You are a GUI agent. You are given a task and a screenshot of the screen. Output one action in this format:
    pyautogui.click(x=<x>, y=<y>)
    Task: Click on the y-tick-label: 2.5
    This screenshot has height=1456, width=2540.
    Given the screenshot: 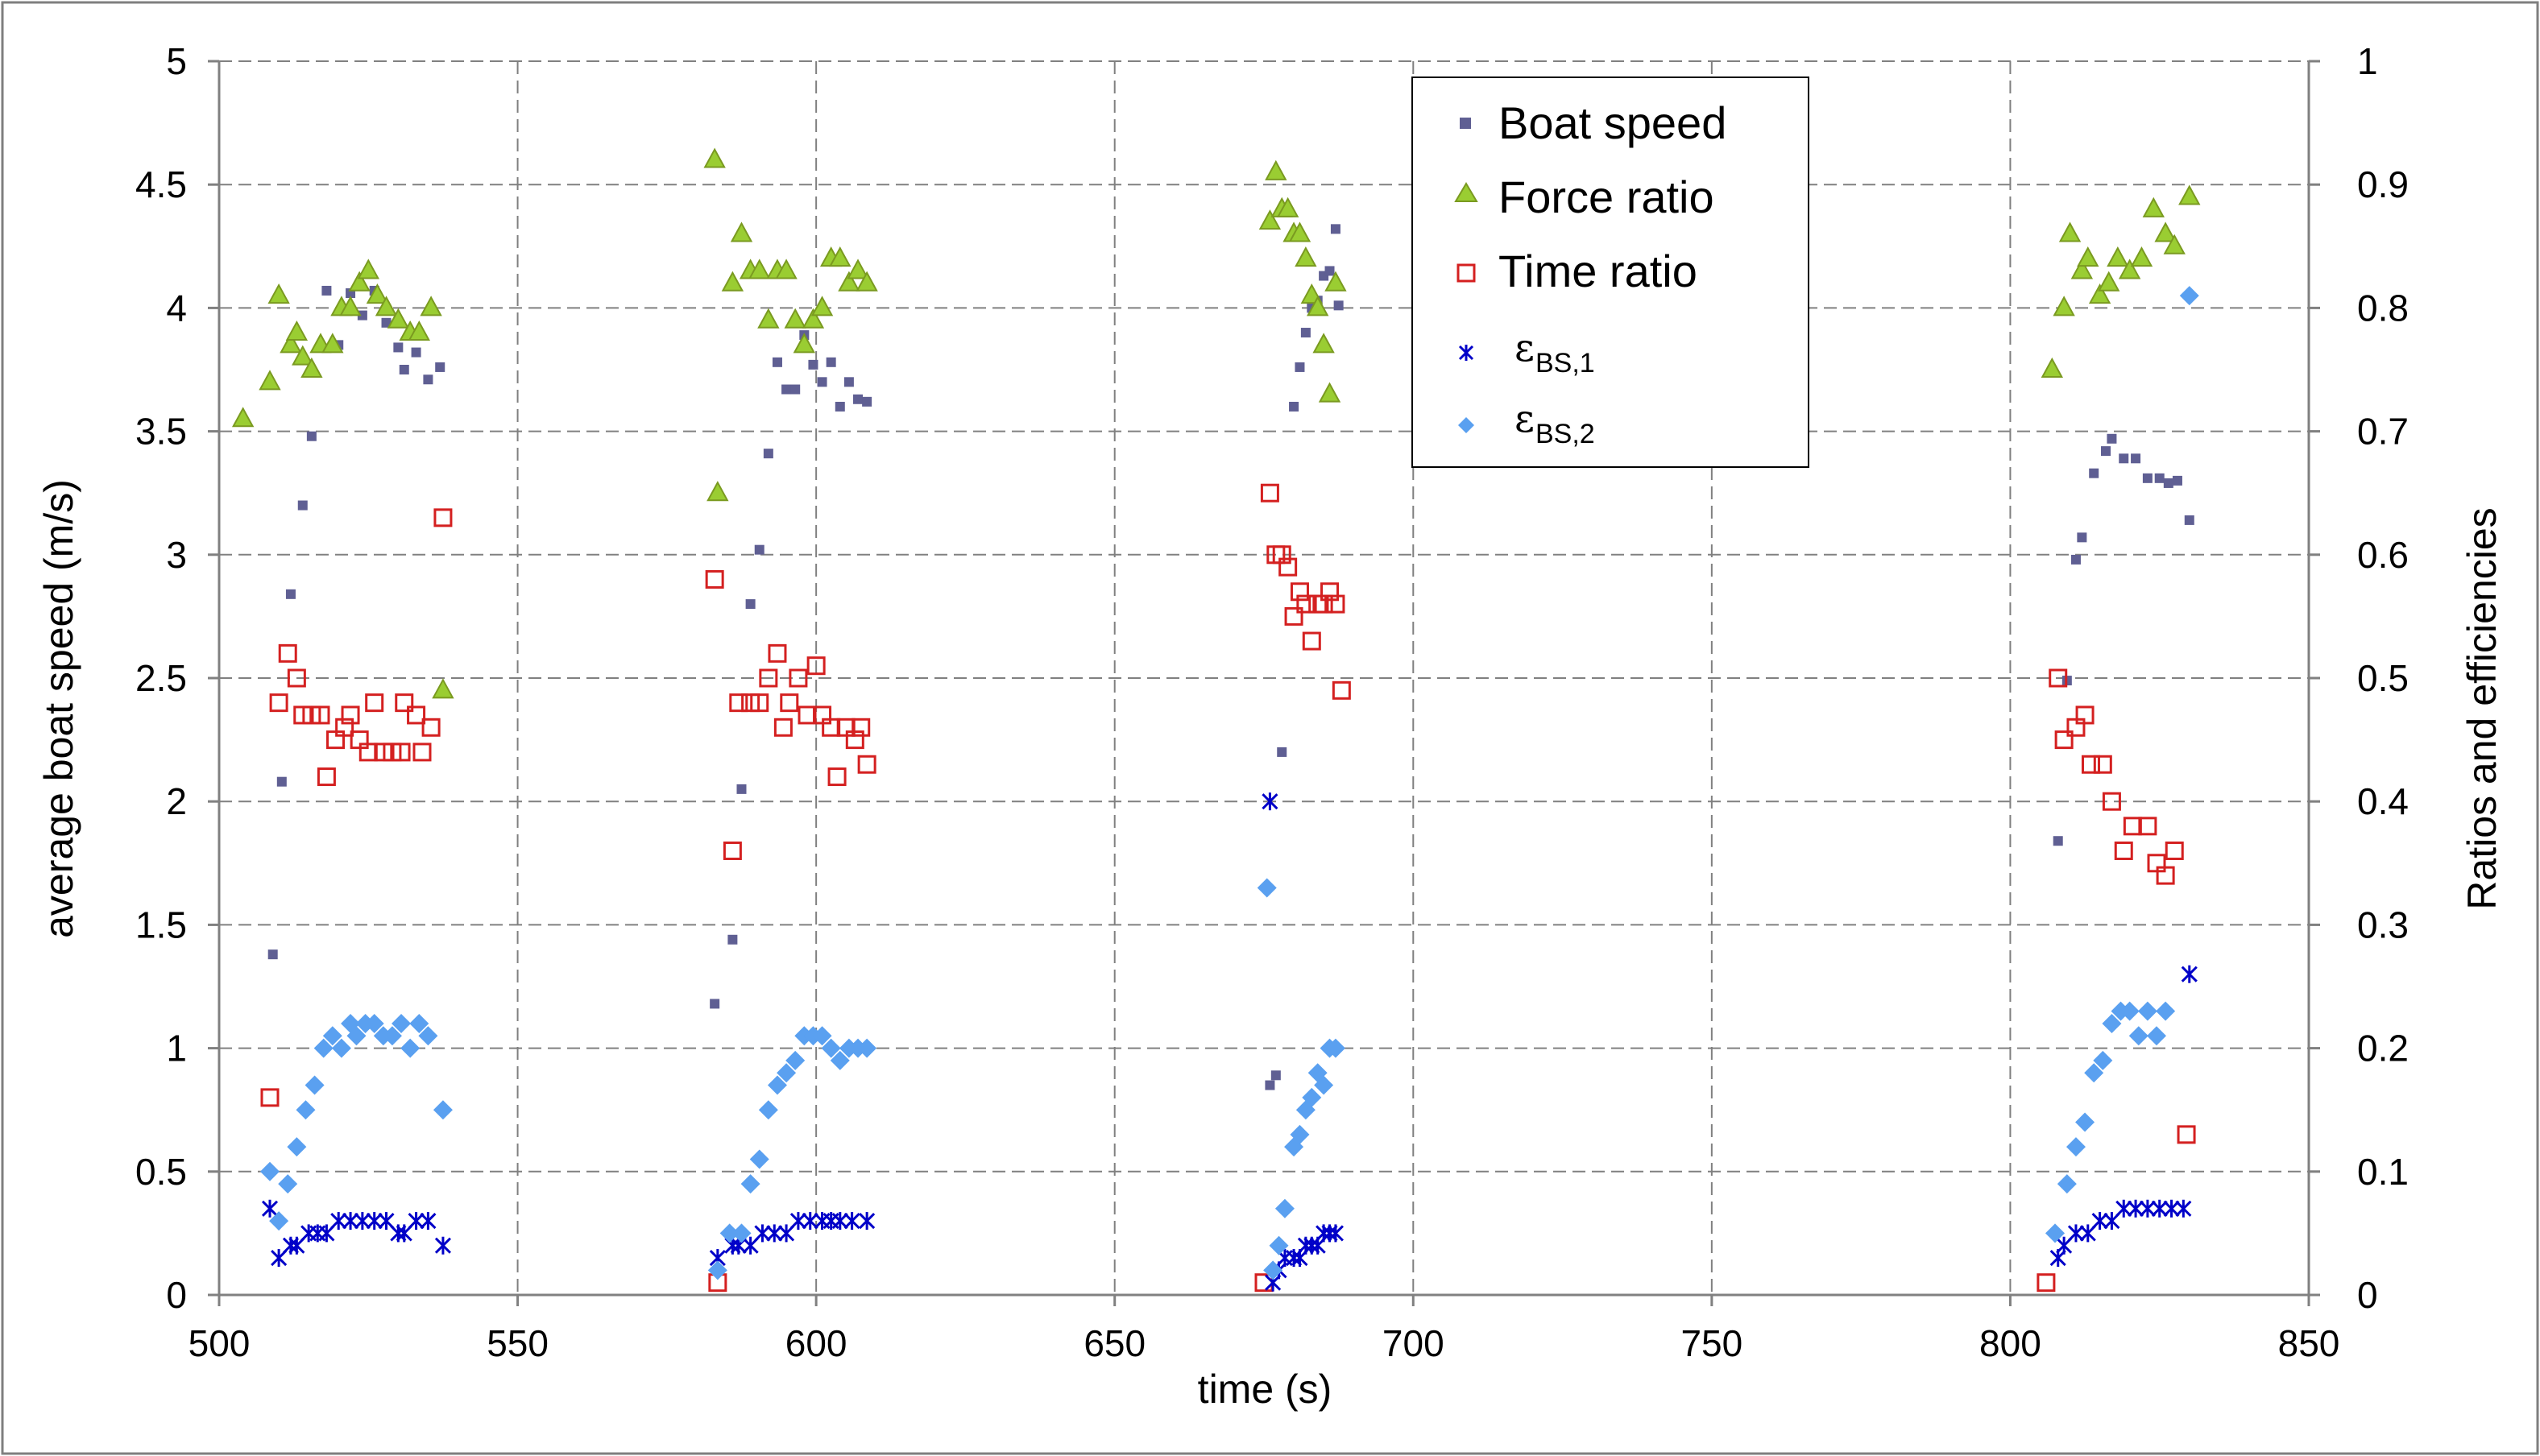 What is the action you would take?
    pyautogui.click(x=161, y=678)
    